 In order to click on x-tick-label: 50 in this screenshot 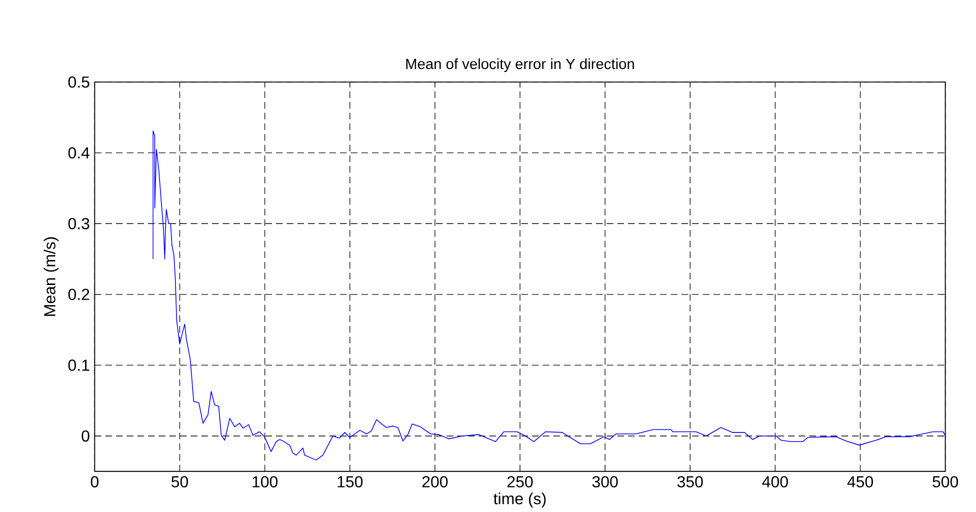, I will do `click(179, 482)`.